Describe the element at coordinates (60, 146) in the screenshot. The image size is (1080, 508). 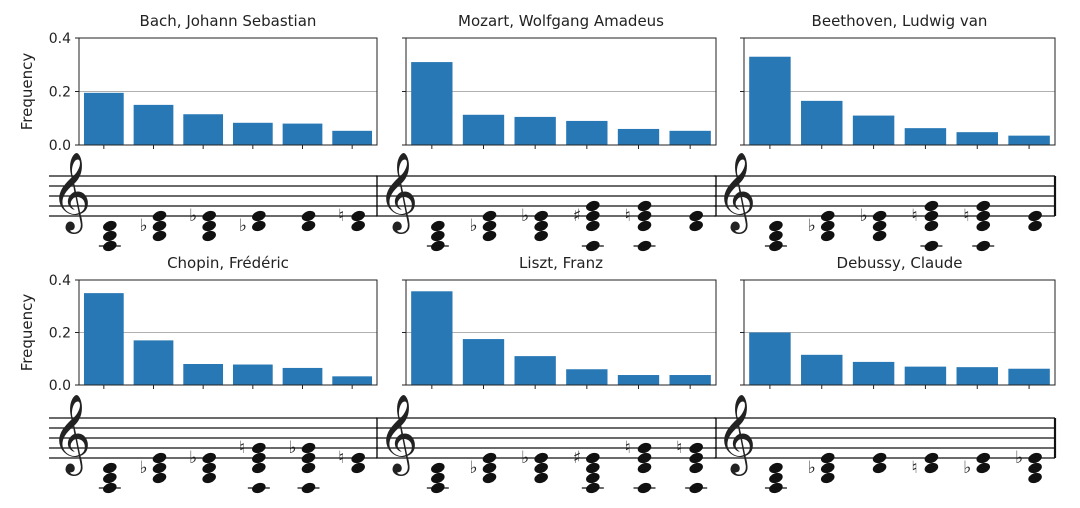
I see `y-tick-label: 0.0` at that location.